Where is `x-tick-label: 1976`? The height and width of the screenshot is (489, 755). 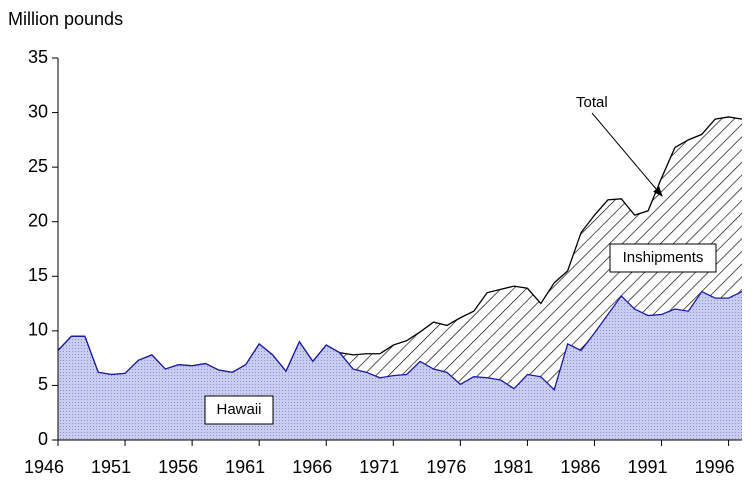
x-tick-label: 1976 is located at coordinates (446, 467).